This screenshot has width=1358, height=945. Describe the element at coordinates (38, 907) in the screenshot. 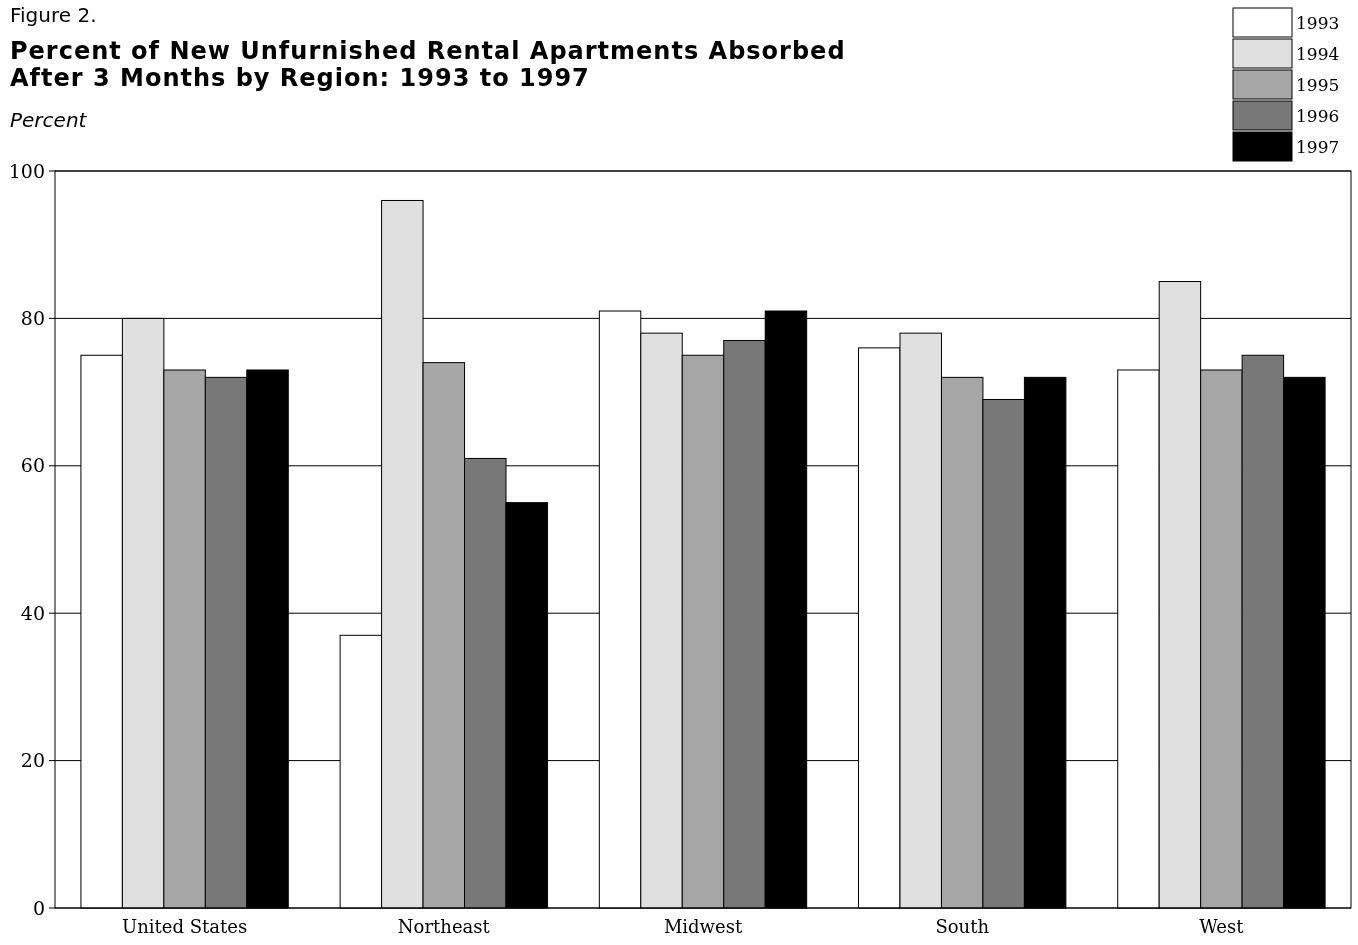

I see `y-tick-label: 0` at that location.